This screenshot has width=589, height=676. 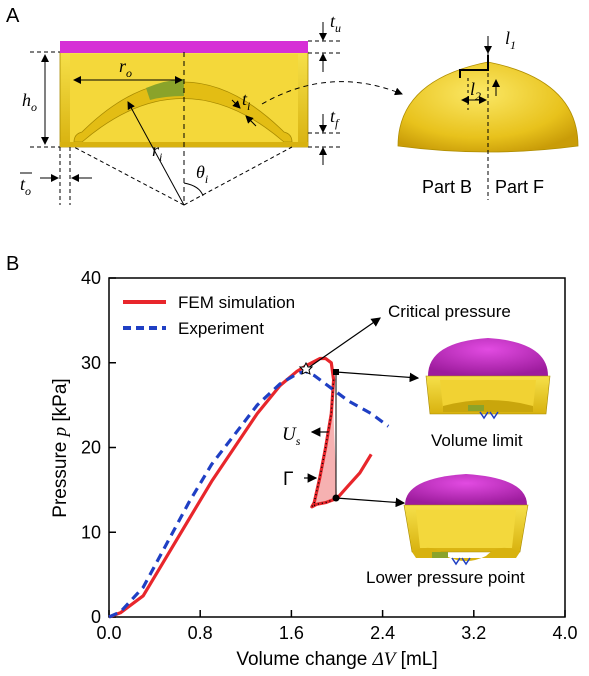 I want to click on svg-text: to, so click(x=25, y=186).